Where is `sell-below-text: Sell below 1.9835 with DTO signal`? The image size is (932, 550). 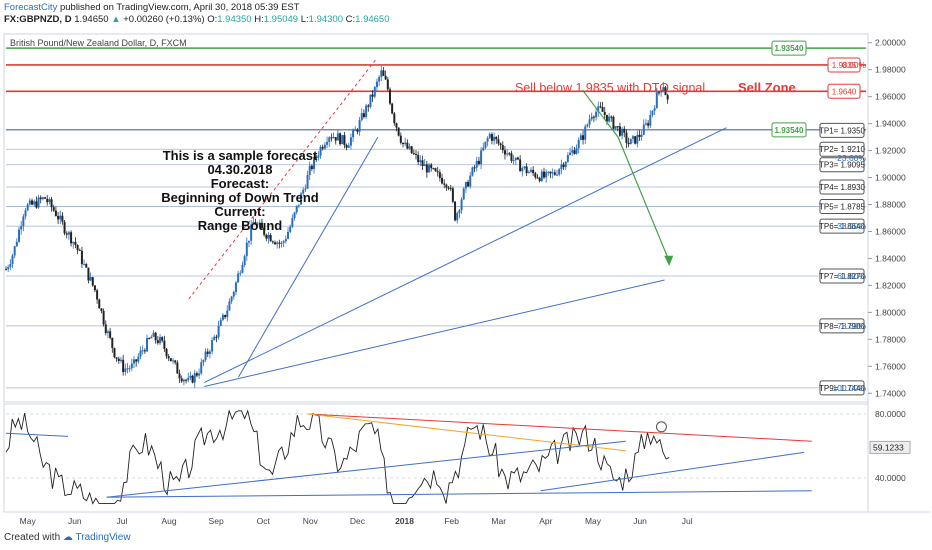
sell-below-text: Sell below 1.9835 with DTO signal is located at coordinates (610, 88).